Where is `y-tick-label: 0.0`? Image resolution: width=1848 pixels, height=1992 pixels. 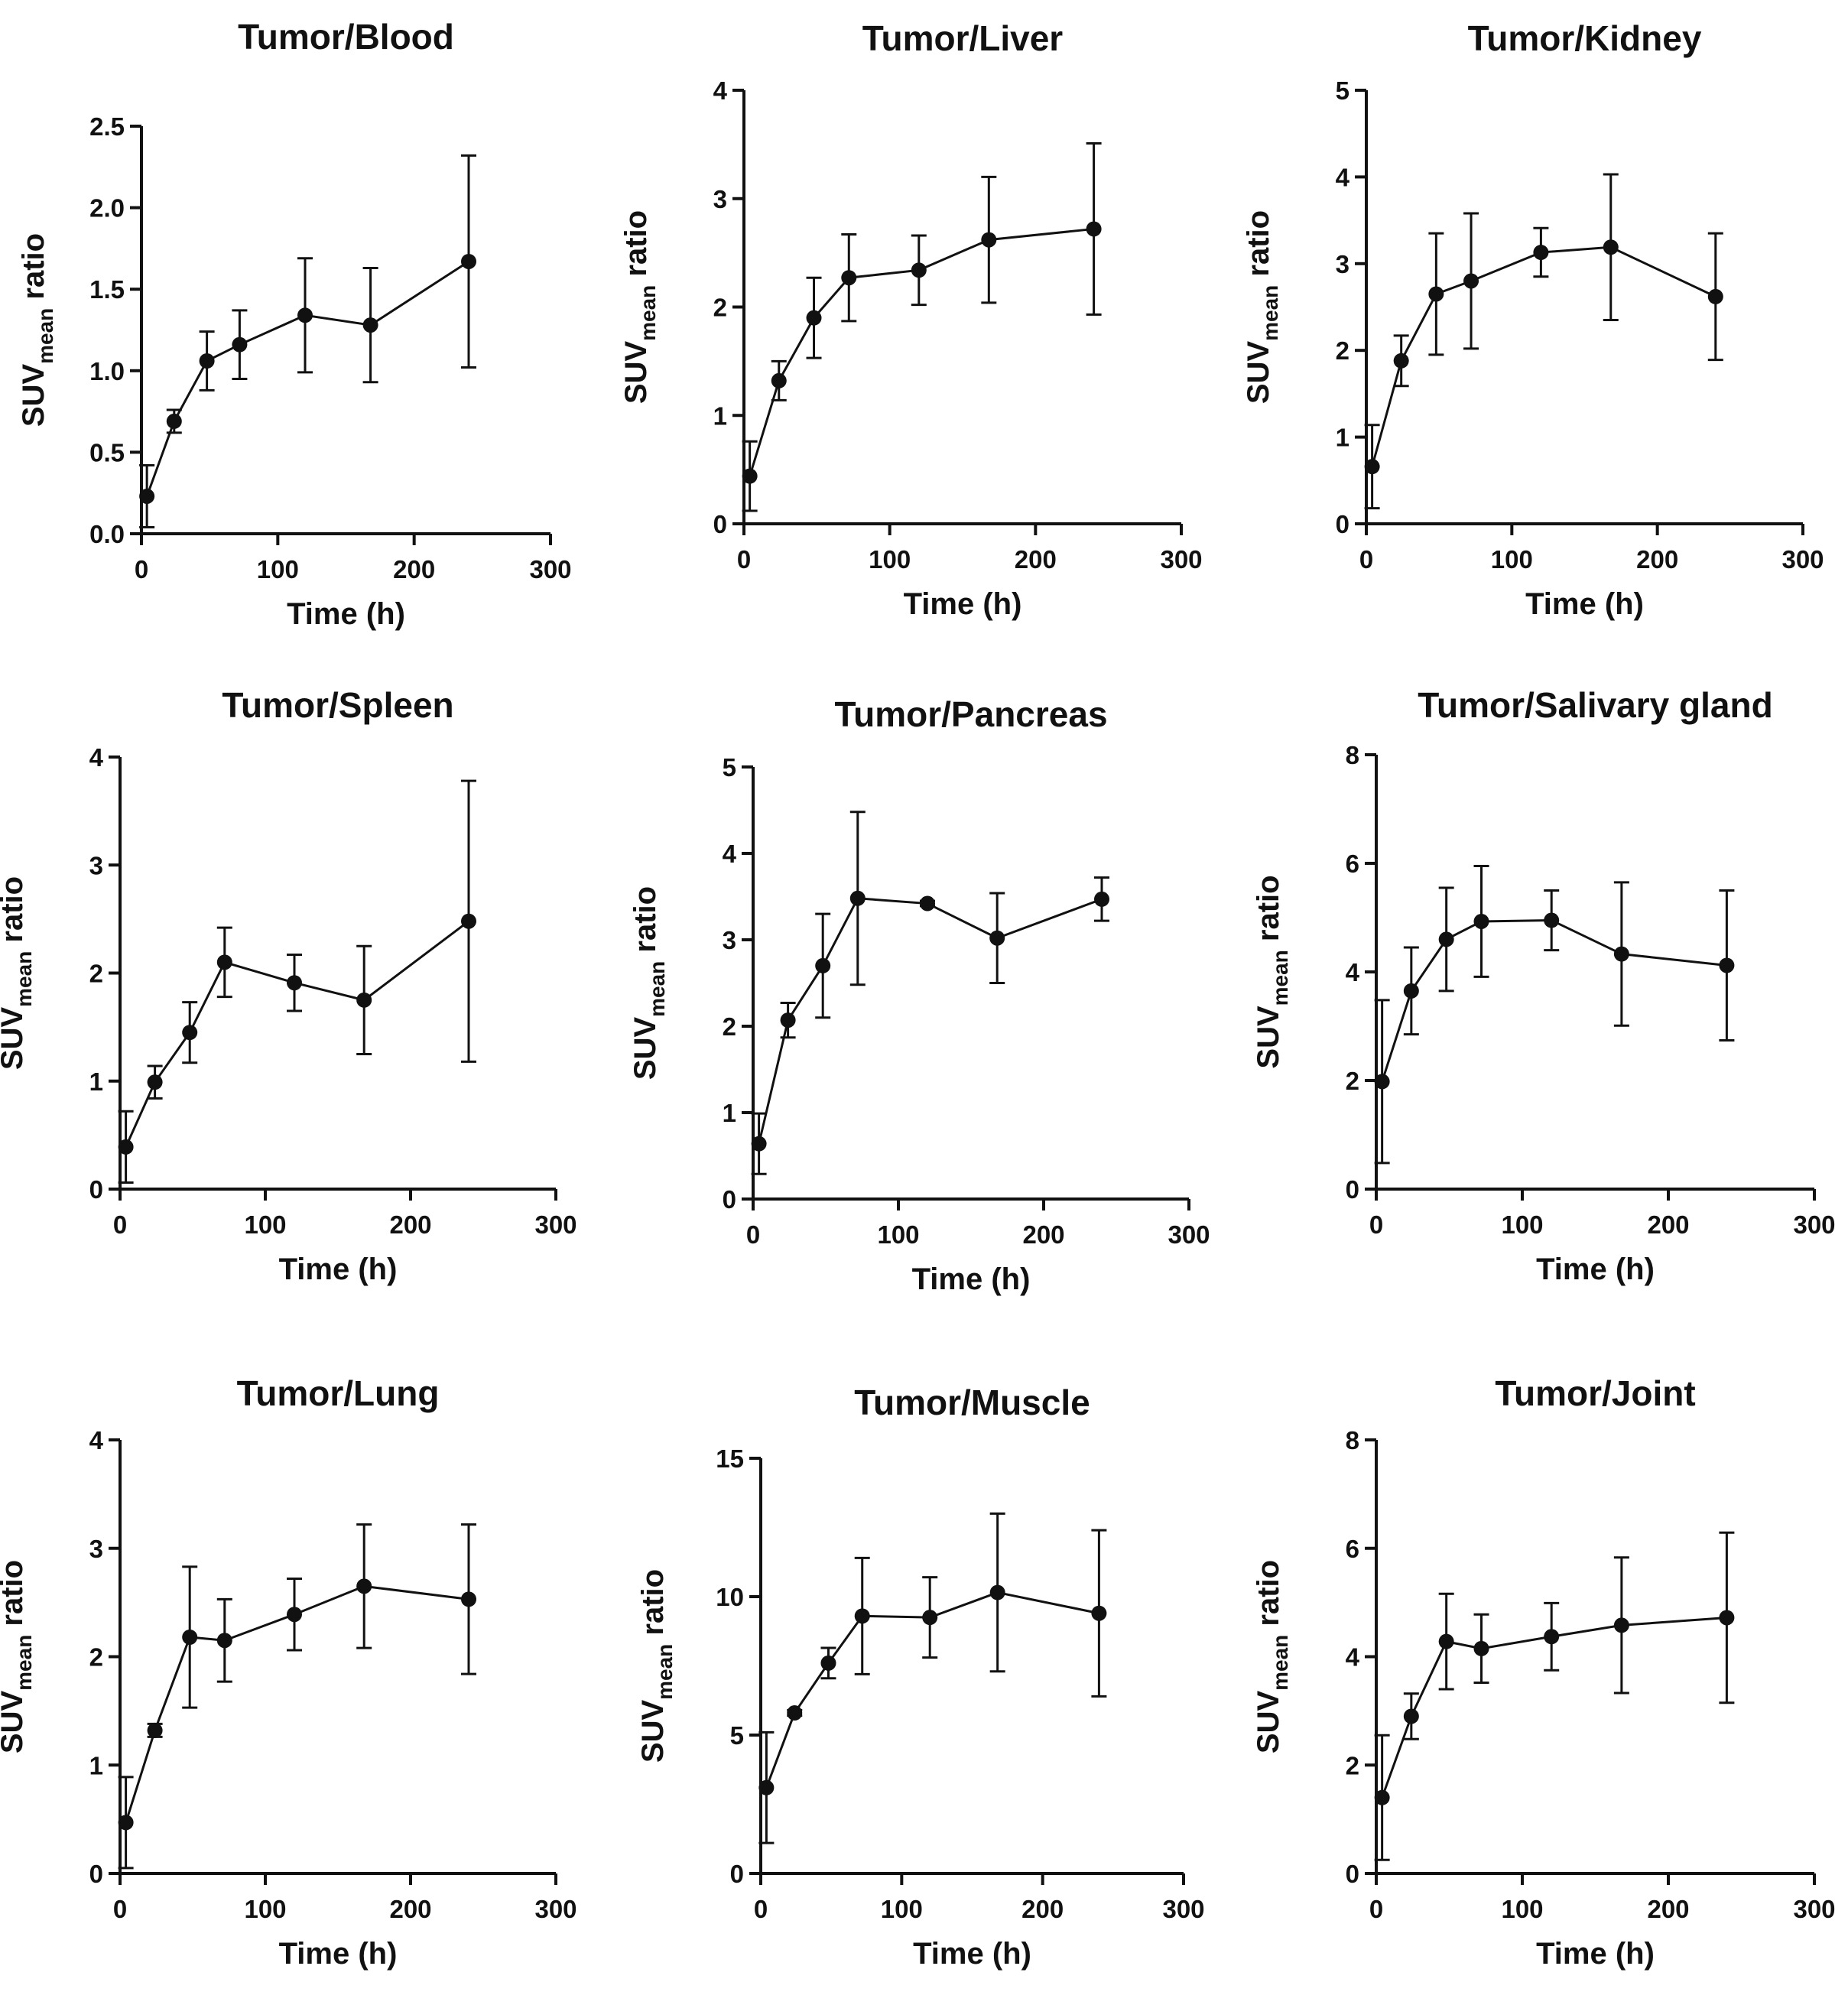 y-tick-label: 0.0 is located at coordinates (107, 534).